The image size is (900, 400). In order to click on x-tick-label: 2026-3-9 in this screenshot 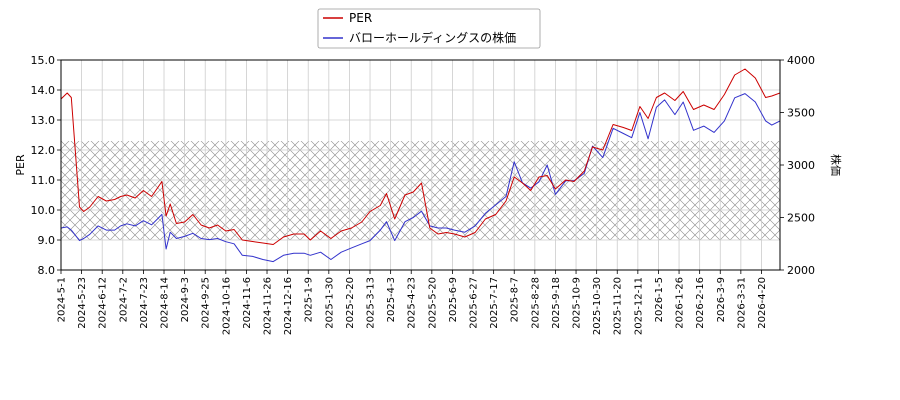, I will do `click(721, 299)`.